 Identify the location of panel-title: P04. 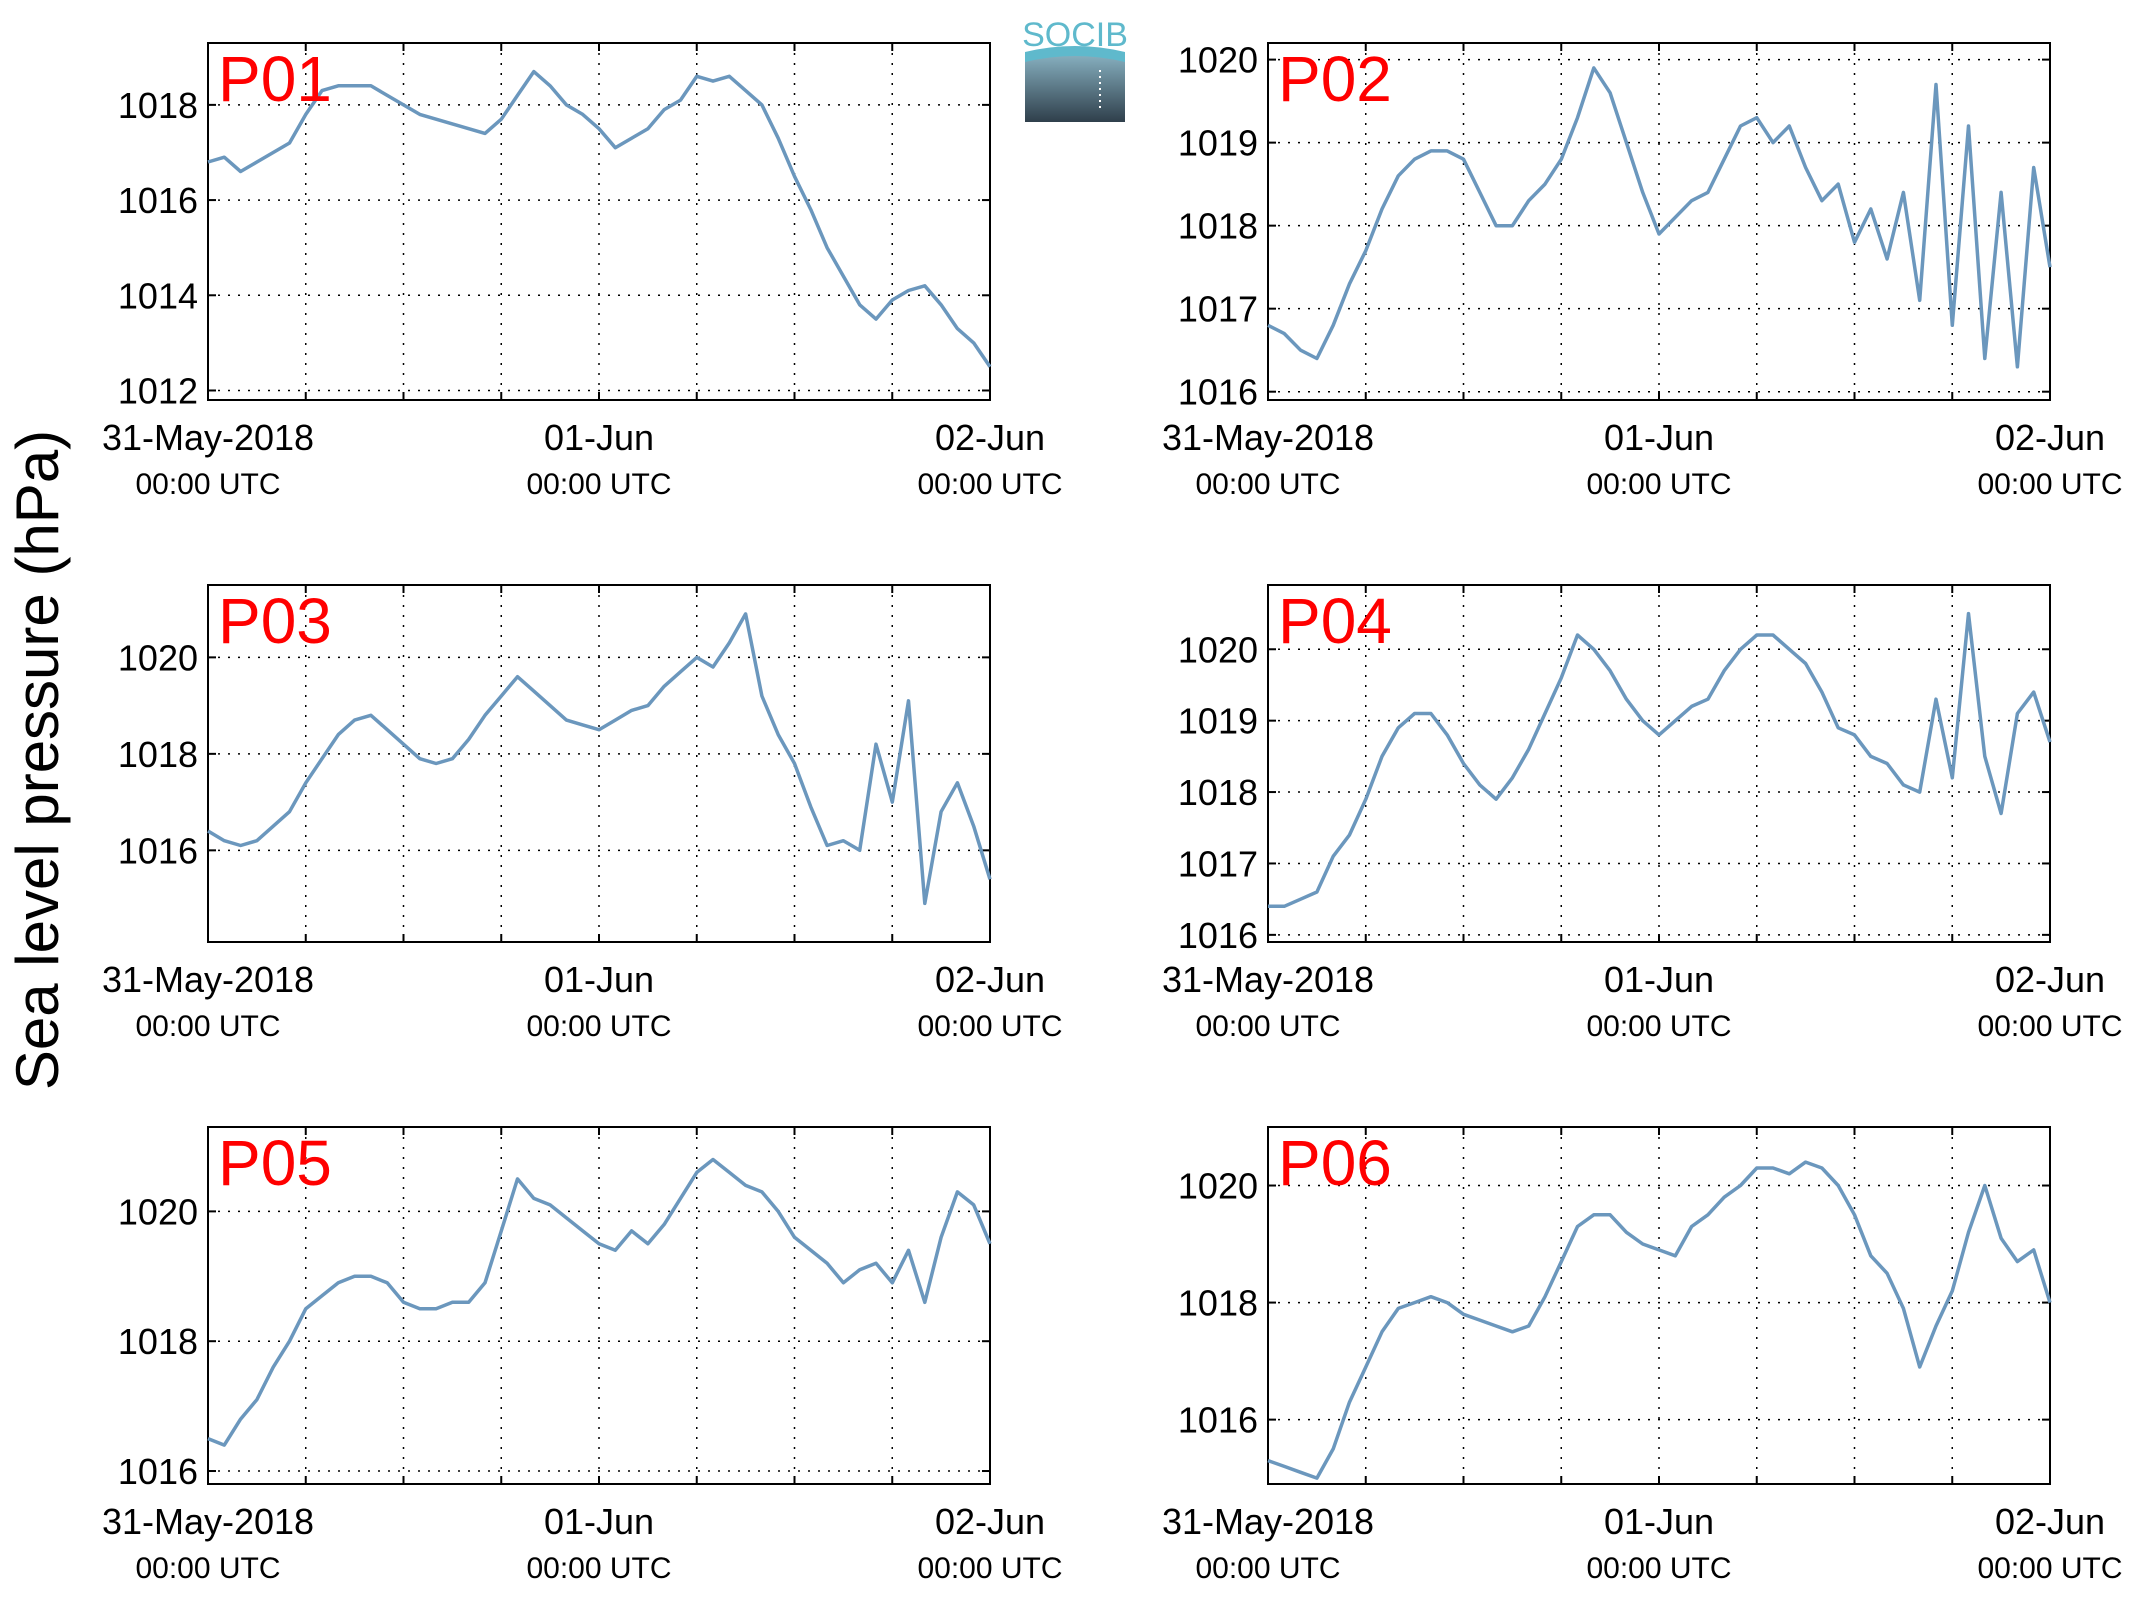
(1335, 621).